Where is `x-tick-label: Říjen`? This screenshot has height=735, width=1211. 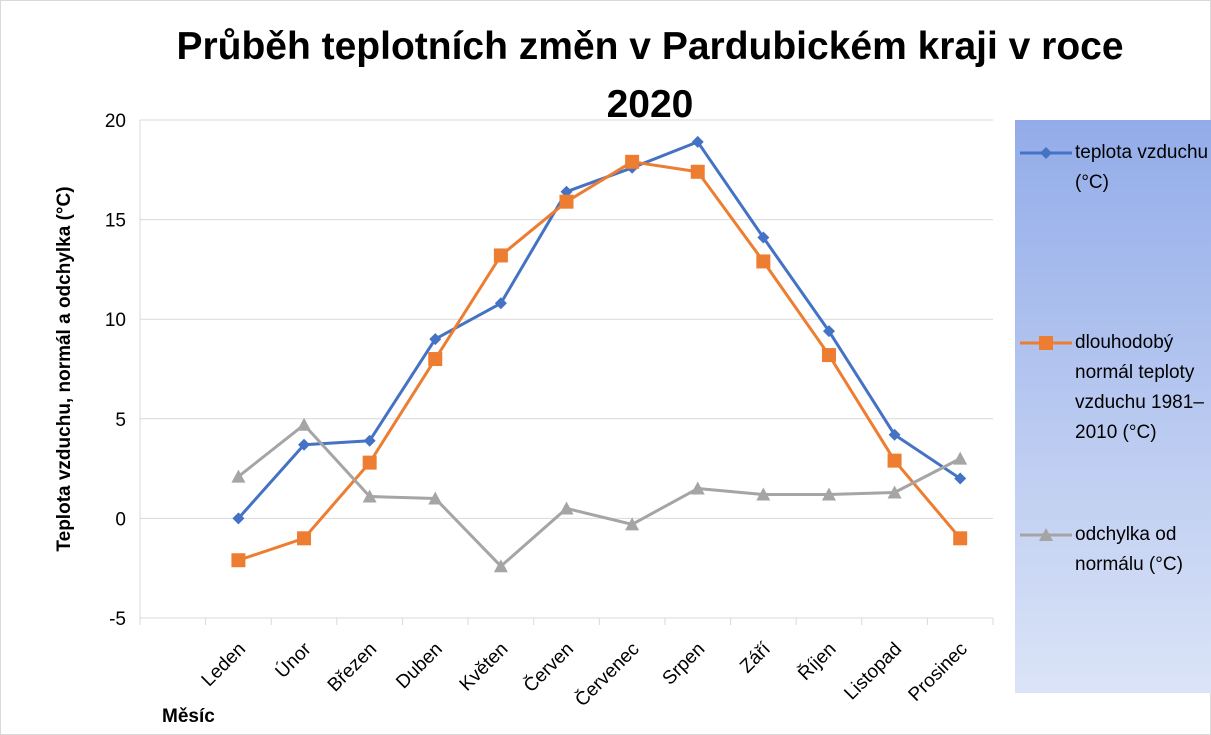 x-tick-label: Říjen is located at coordinates (817, 661).